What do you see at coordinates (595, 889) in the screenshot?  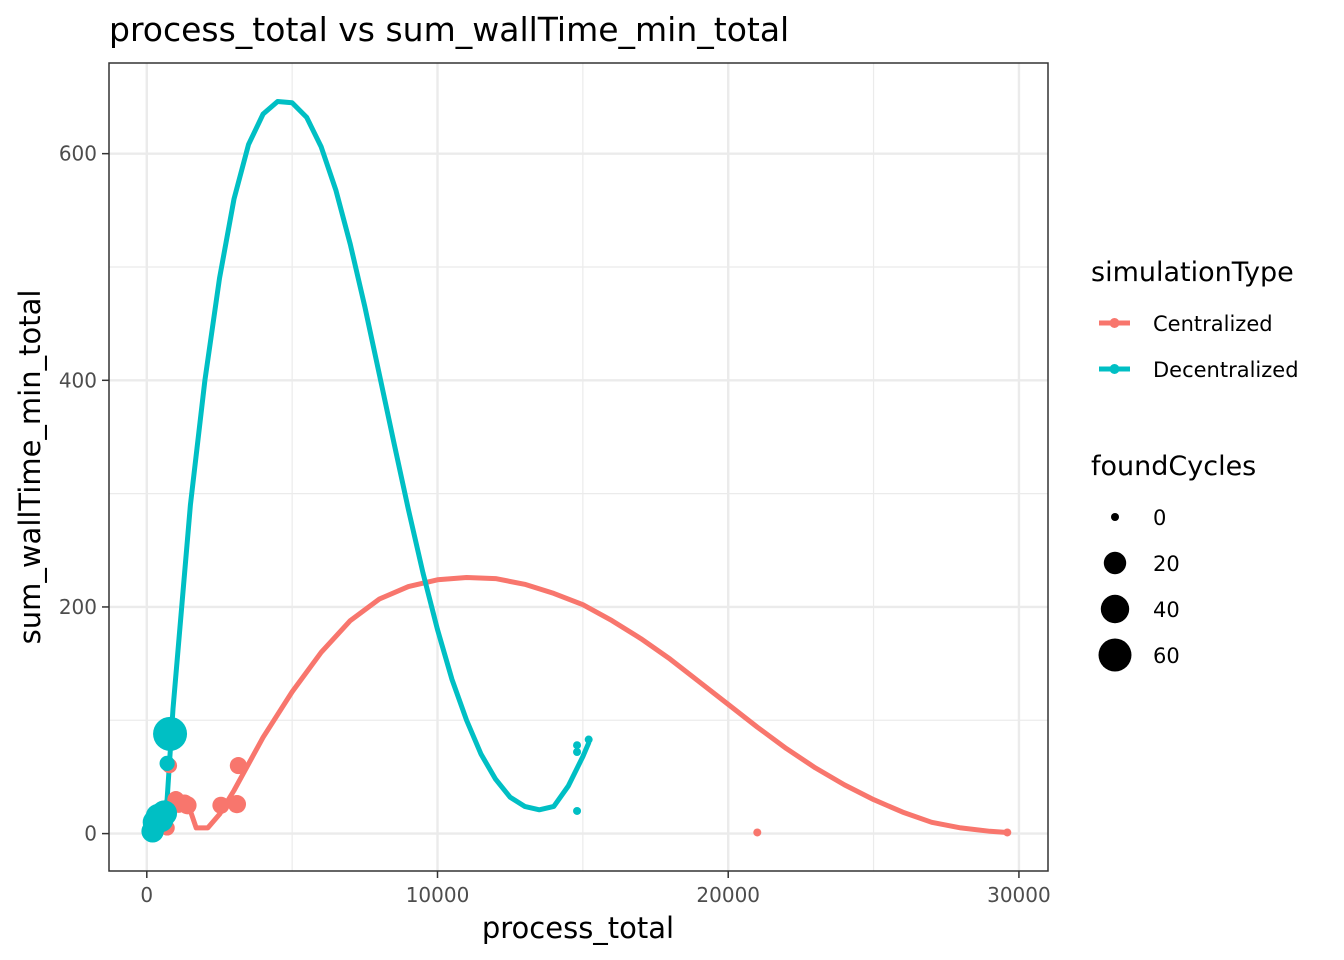 I see `x-axis-ticks: 0 10000 20000 30000` at bounding box center [595, 889].